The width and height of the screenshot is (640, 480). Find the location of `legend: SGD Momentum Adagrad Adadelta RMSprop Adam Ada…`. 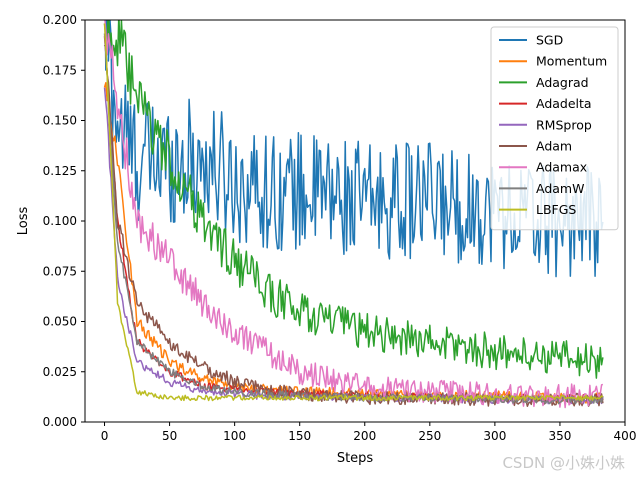

legend: SGD Momentum Adagrad Adadelta RMSprop Adam Ada… is located at coordinates (554, 128).